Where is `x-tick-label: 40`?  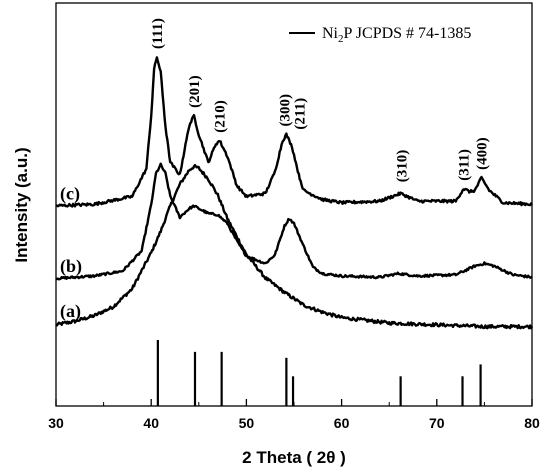 x-tick-label: 40 is located at coordinates (151, 423).